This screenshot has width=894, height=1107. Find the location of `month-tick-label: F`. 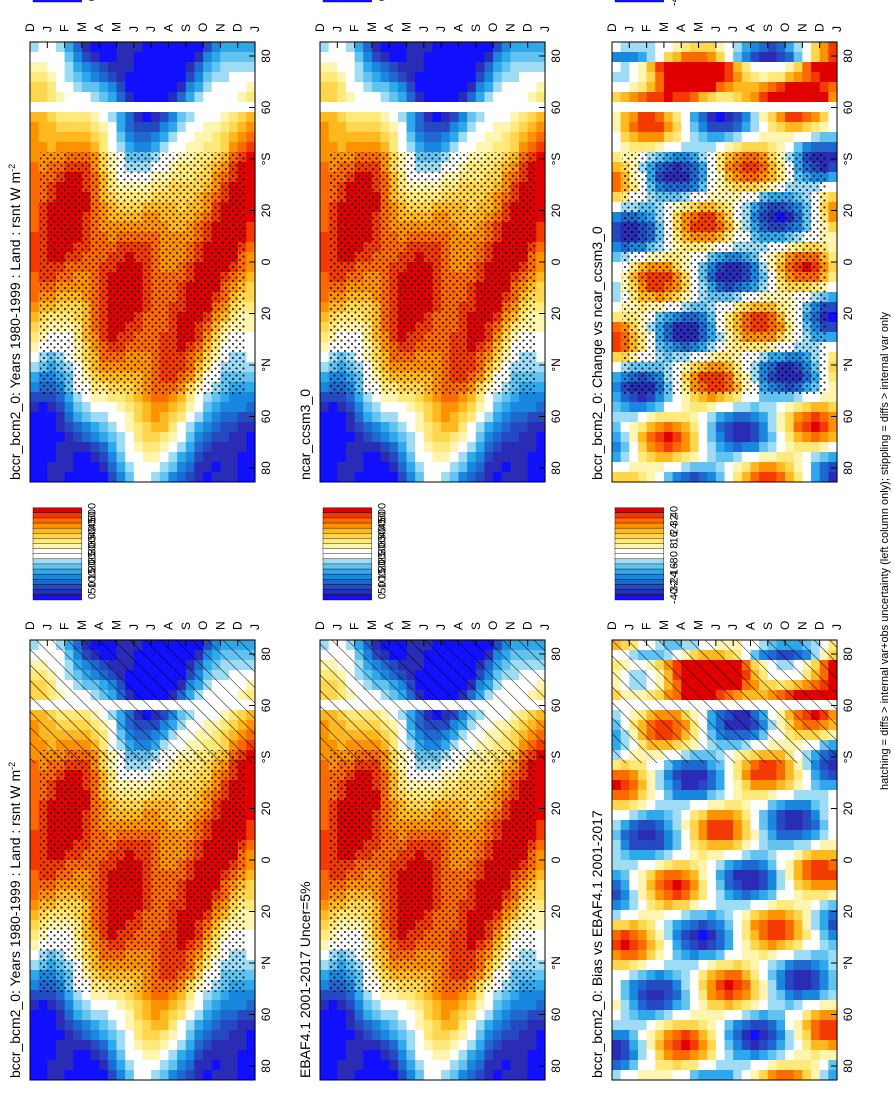

month-tick-label: F is located at coordinates (355, 626).